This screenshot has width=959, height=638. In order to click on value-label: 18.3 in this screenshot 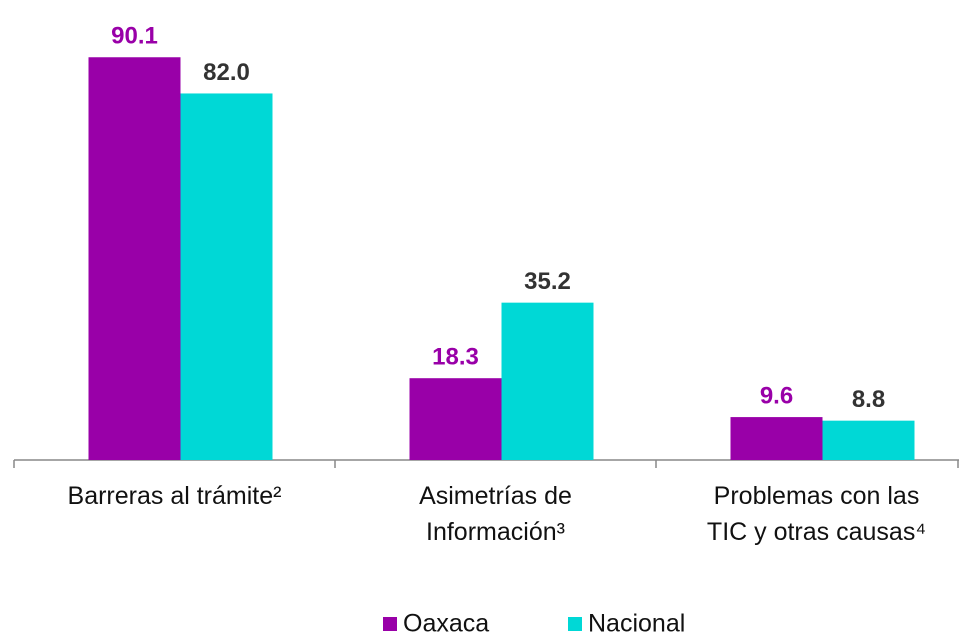, I will do `click(455, 357)`.